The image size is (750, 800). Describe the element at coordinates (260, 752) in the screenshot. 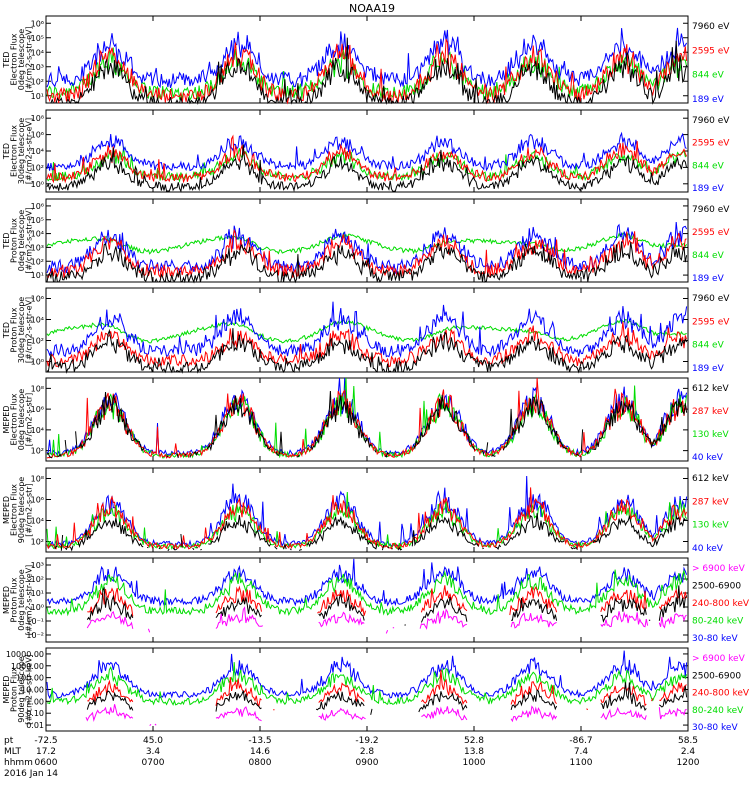

I see `footer-tick-mlt: 14.6` at that location.